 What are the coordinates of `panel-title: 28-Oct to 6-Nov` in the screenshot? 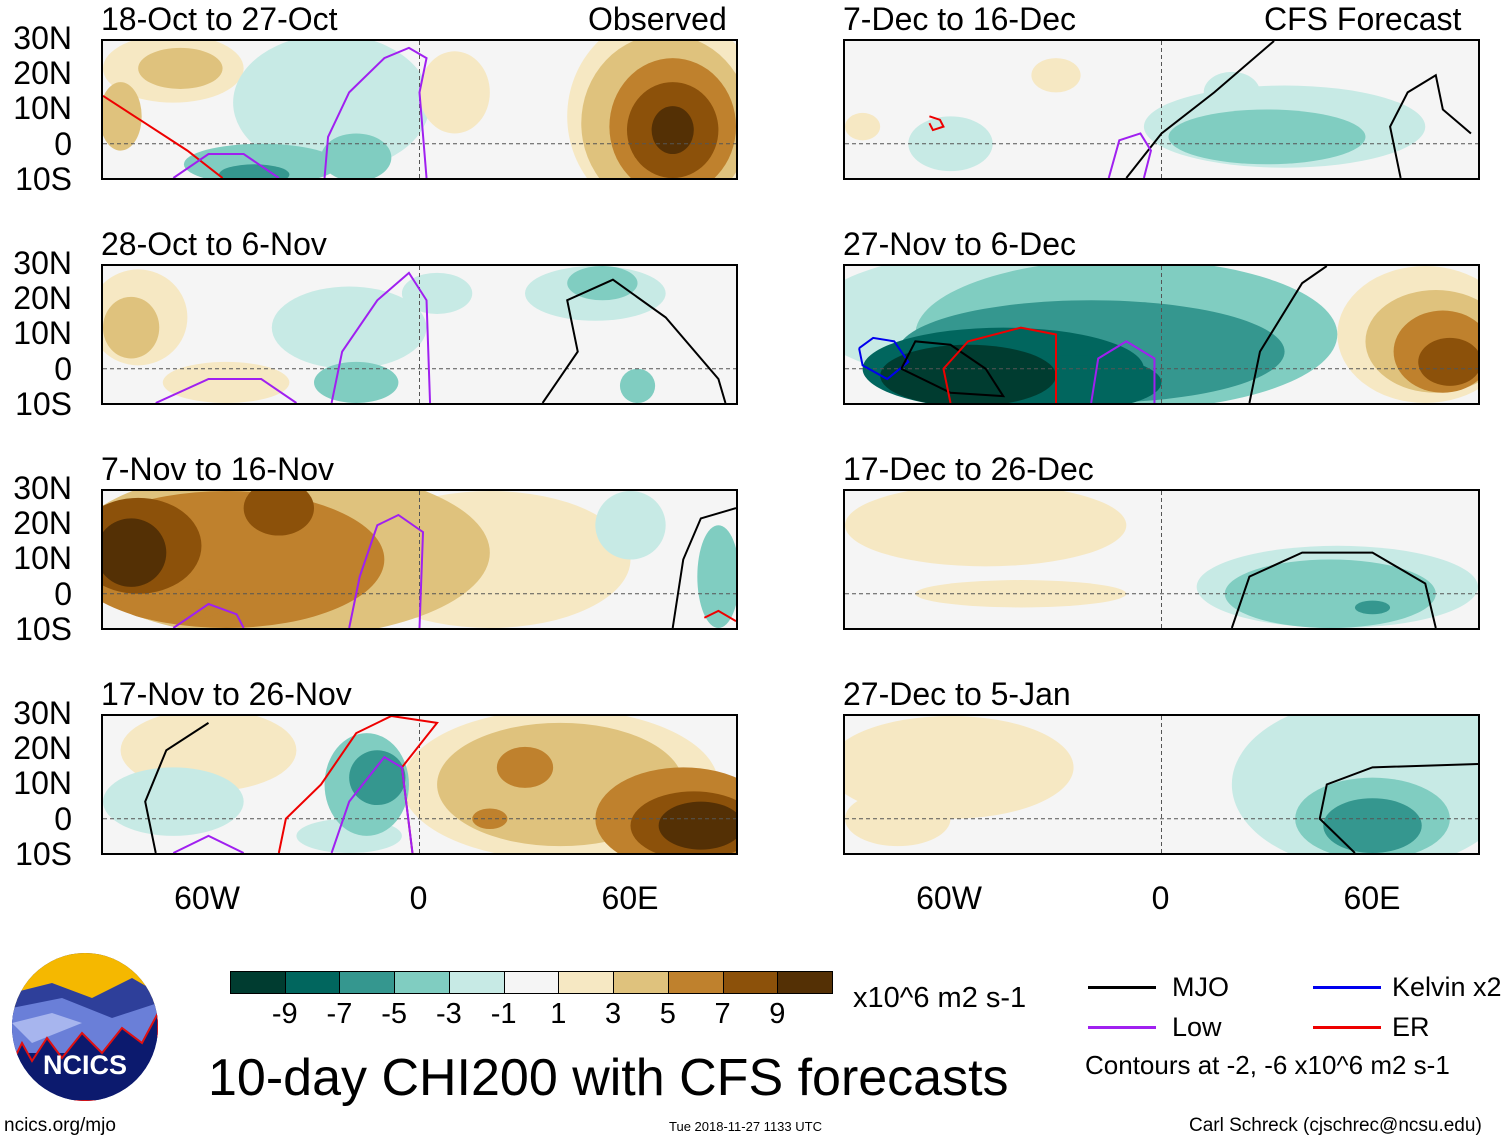 It's located at (214, 244).